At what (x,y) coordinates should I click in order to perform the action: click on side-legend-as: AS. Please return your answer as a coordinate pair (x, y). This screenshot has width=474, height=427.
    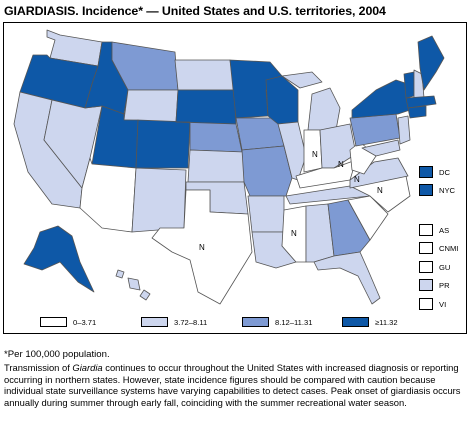
    Looking at the image, I should click on (434, 230).